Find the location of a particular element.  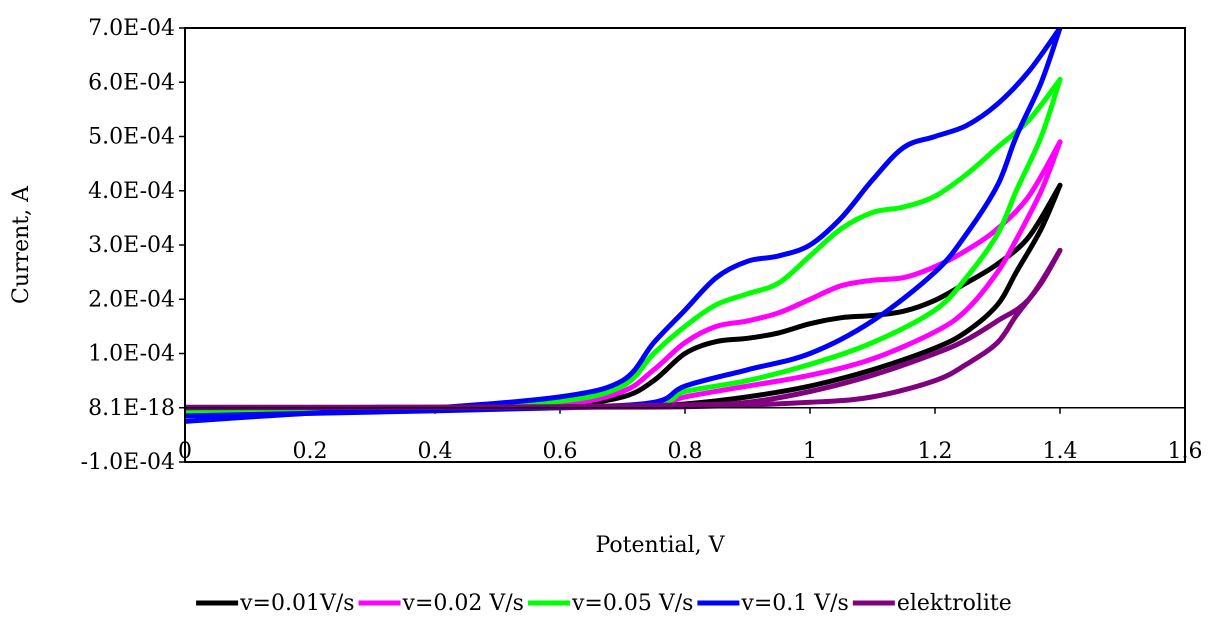

y-tick-label: 1.0E-04 is located at coordinates (131, 354).